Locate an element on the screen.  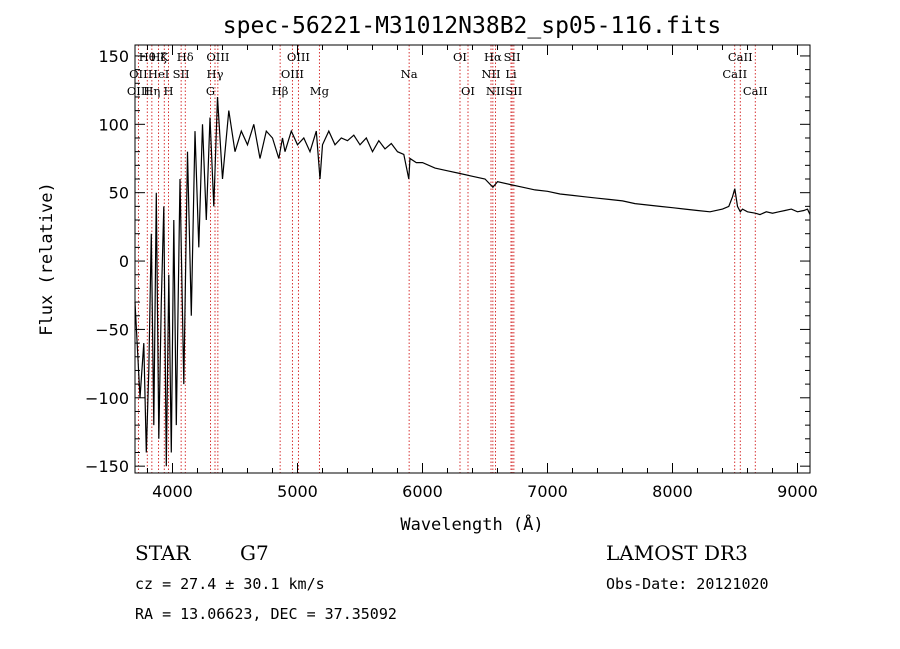
line-label-1: OII is located at coordinates (138, 74).